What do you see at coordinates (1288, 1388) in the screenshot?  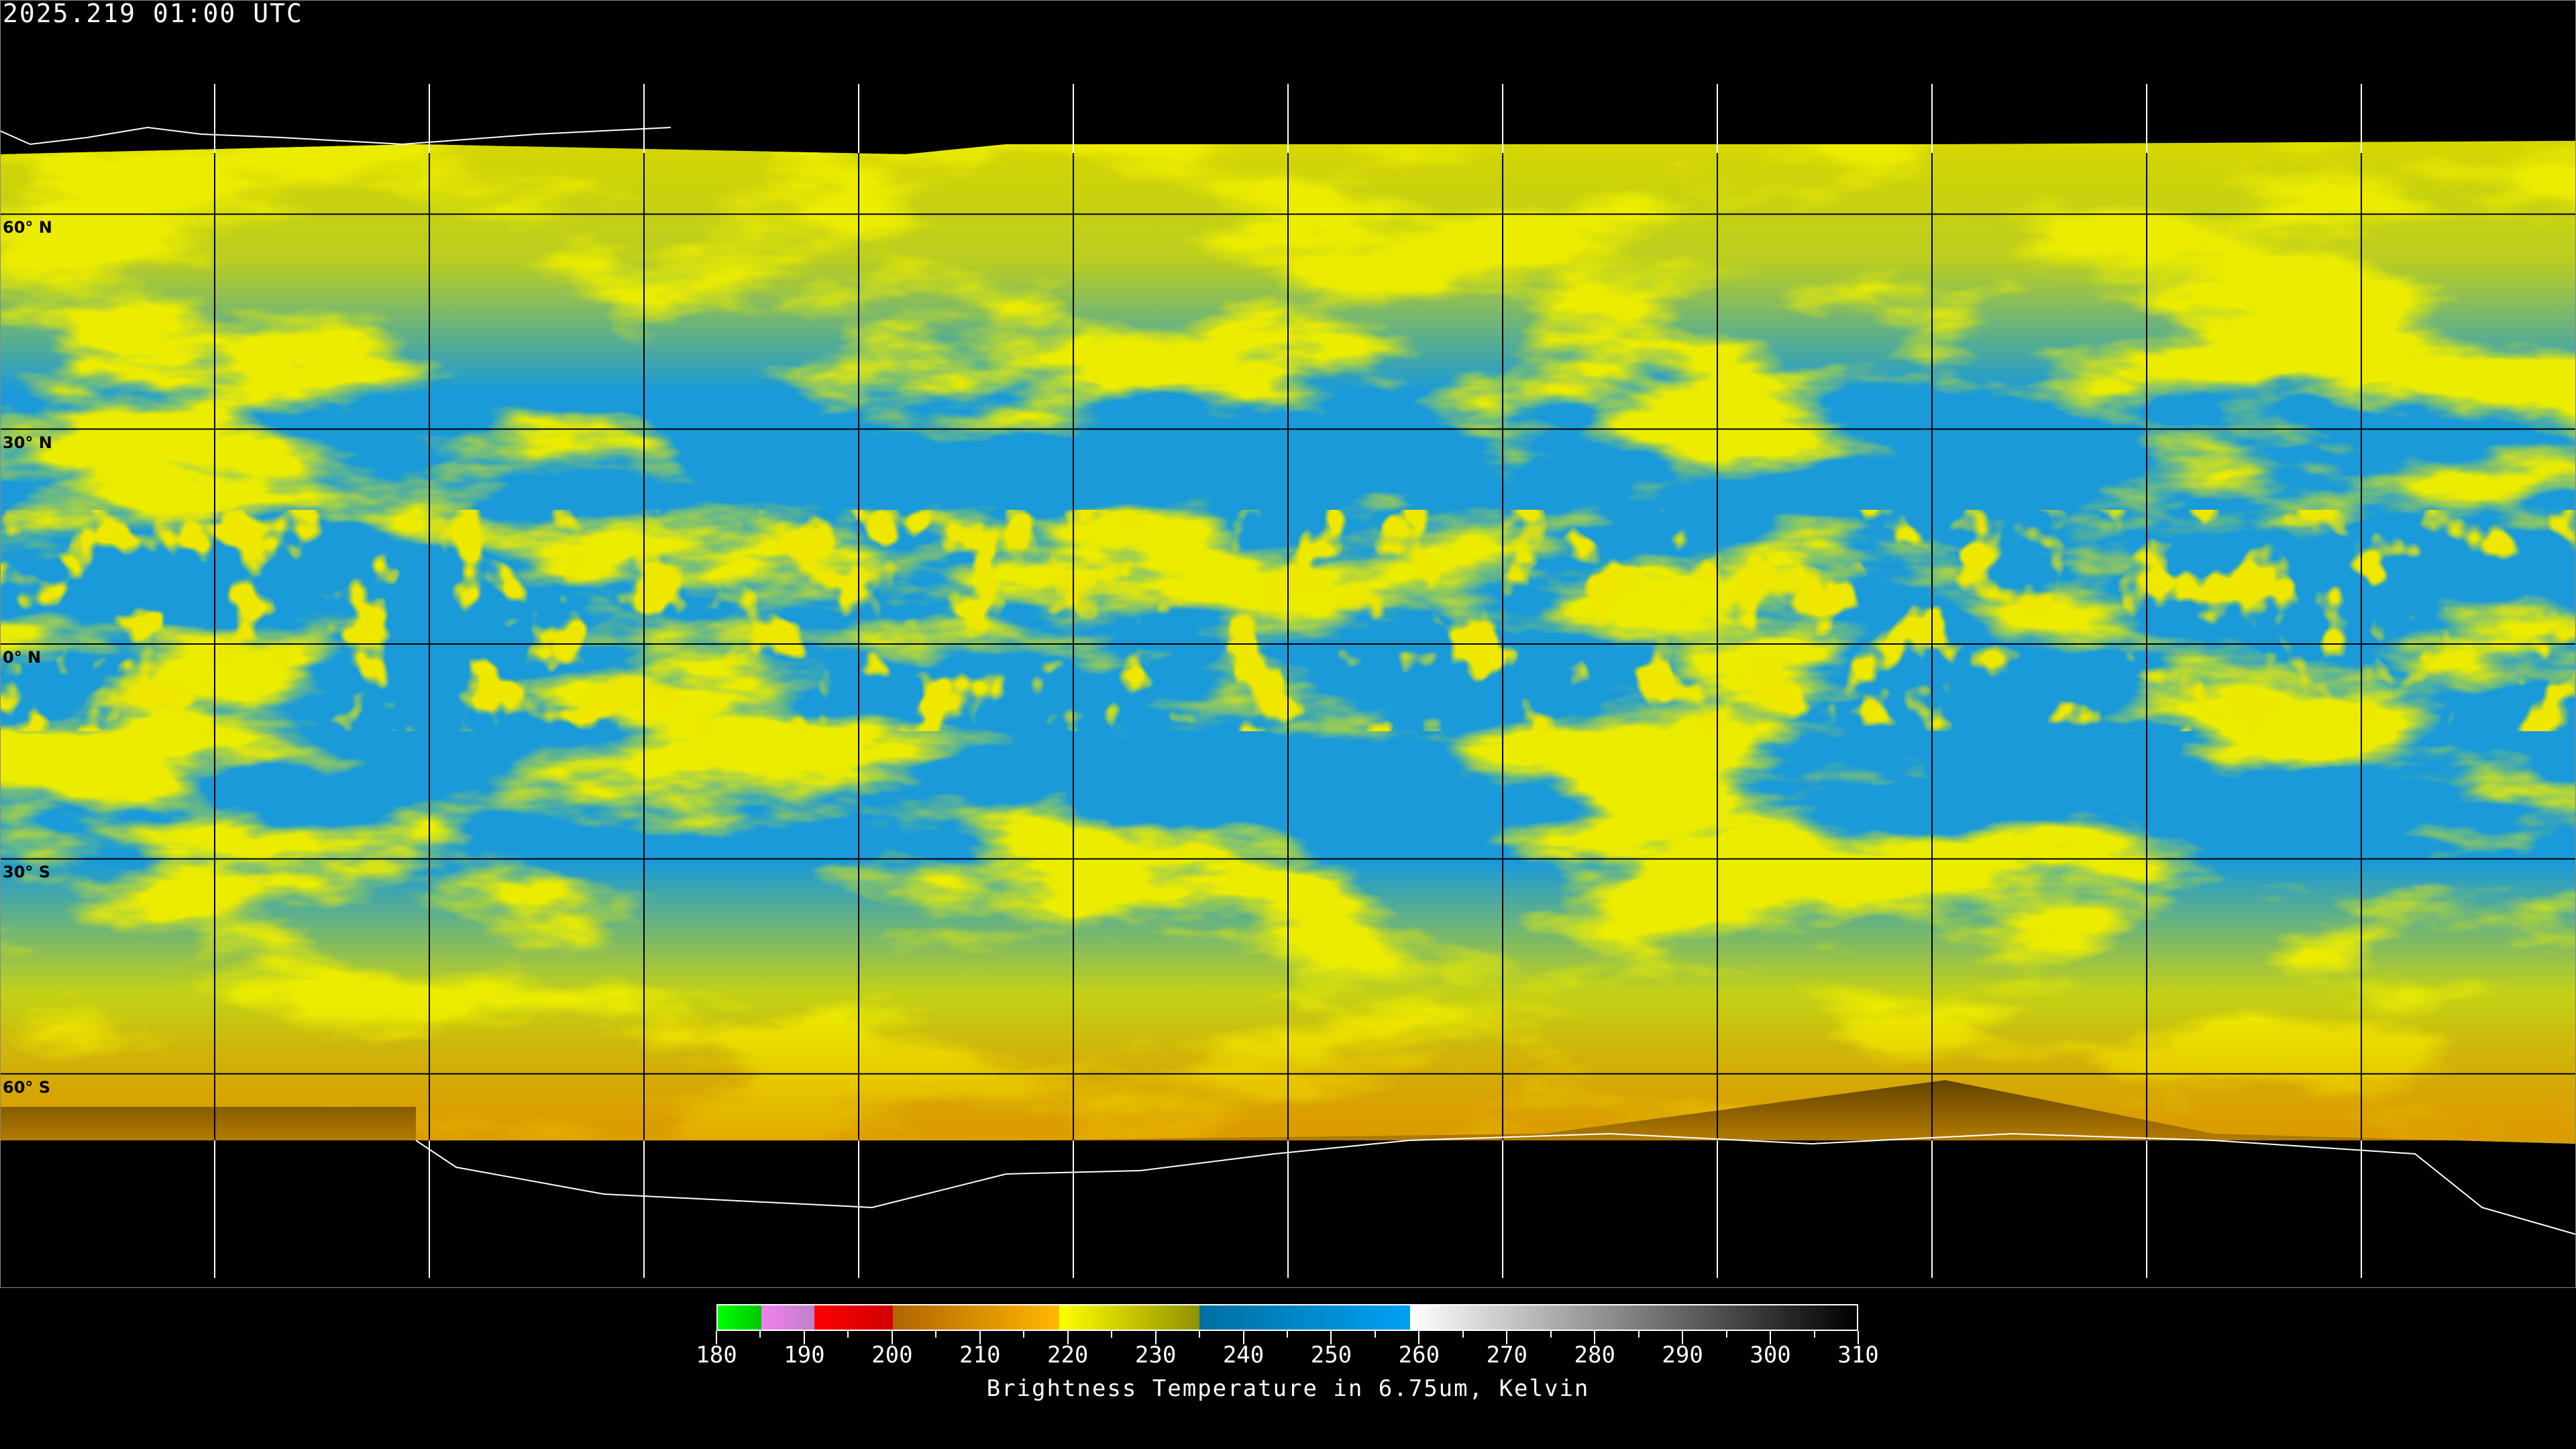 I see `colorbar-title: Brightness Temperature in 6.75um, Kelvin` at bounding box center [1288, 1388].